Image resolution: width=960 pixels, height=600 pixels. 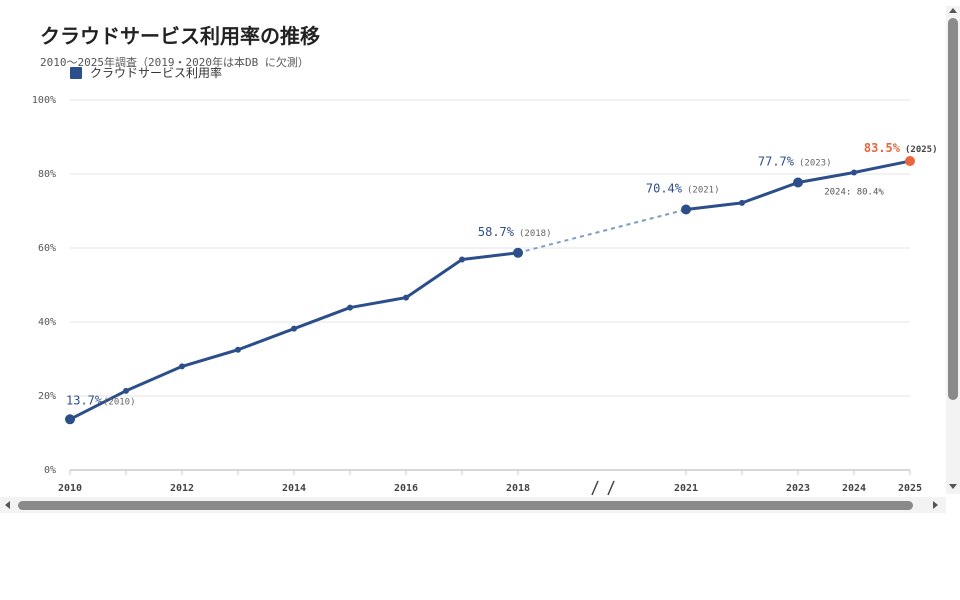 What do you see at coordinates (935, 505) in the screenshot?
I see `scroll-right-arrow-icon` at bounding box center [935, 505].